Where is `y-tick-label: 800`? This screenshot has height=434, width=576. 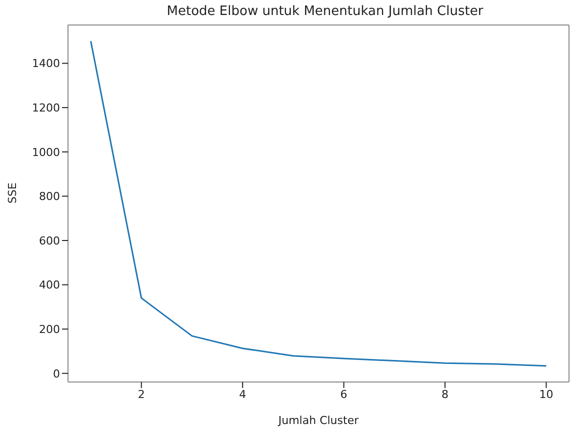
y-tick-label: 800 is located at coordinates (49, 197).